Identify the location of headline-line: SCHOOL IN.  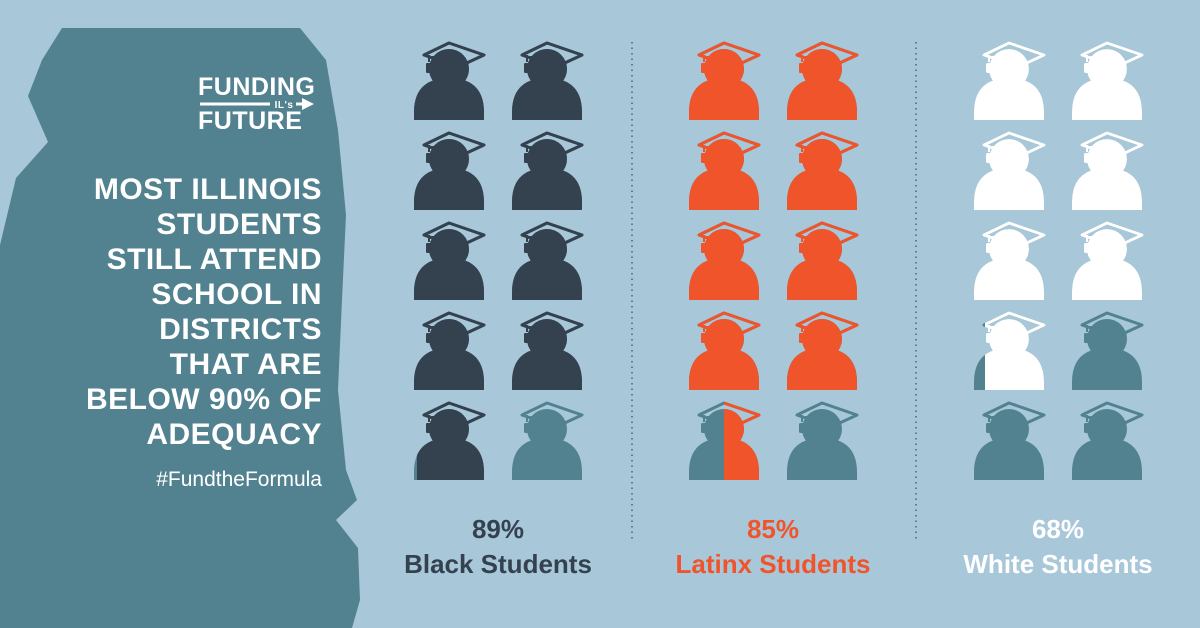
(236, 294).